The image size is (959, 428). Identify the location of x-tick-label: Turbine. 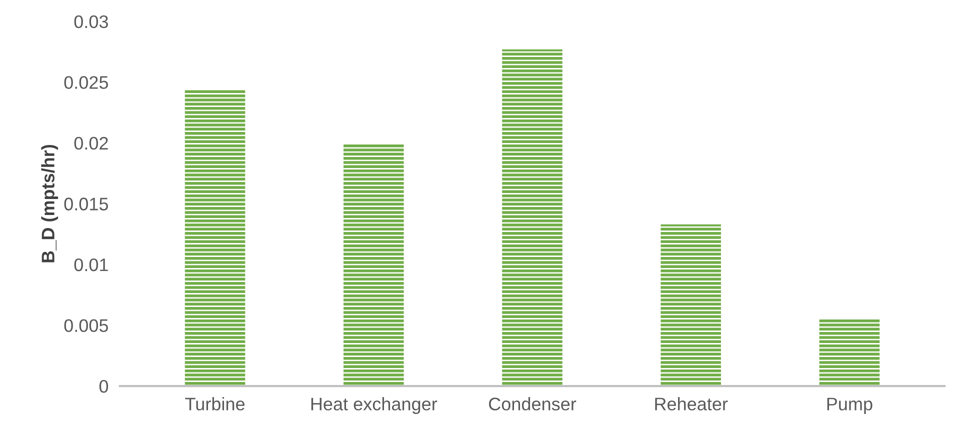
(215, 403).